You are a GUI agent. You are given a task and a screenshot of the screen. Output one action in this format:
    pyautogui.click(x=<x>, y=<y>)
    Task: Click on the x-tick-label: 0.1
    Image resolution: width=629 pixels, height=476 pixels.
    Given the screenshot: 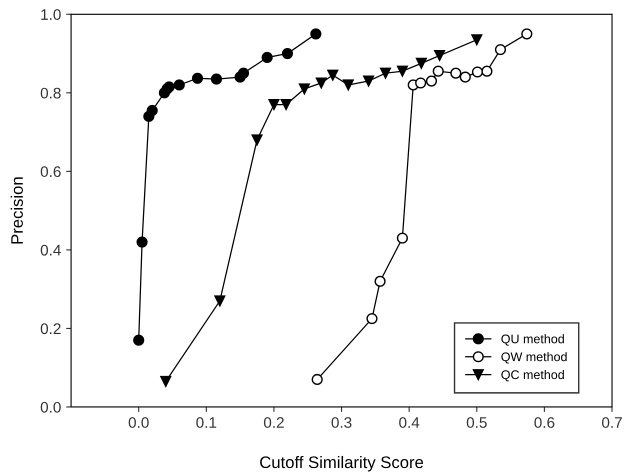 What is the action you would take?
    pyautogui.click(x=206, y=422)
    